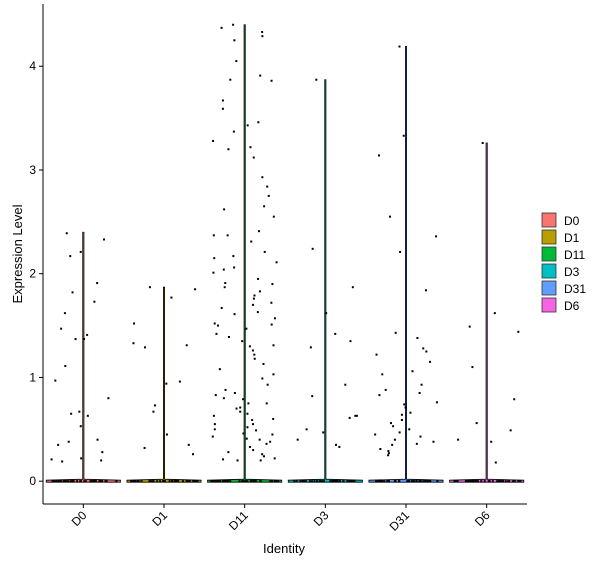 The width and height of the screenshot is (600, 568). I want to click on violin-D1, so click(164, 384).